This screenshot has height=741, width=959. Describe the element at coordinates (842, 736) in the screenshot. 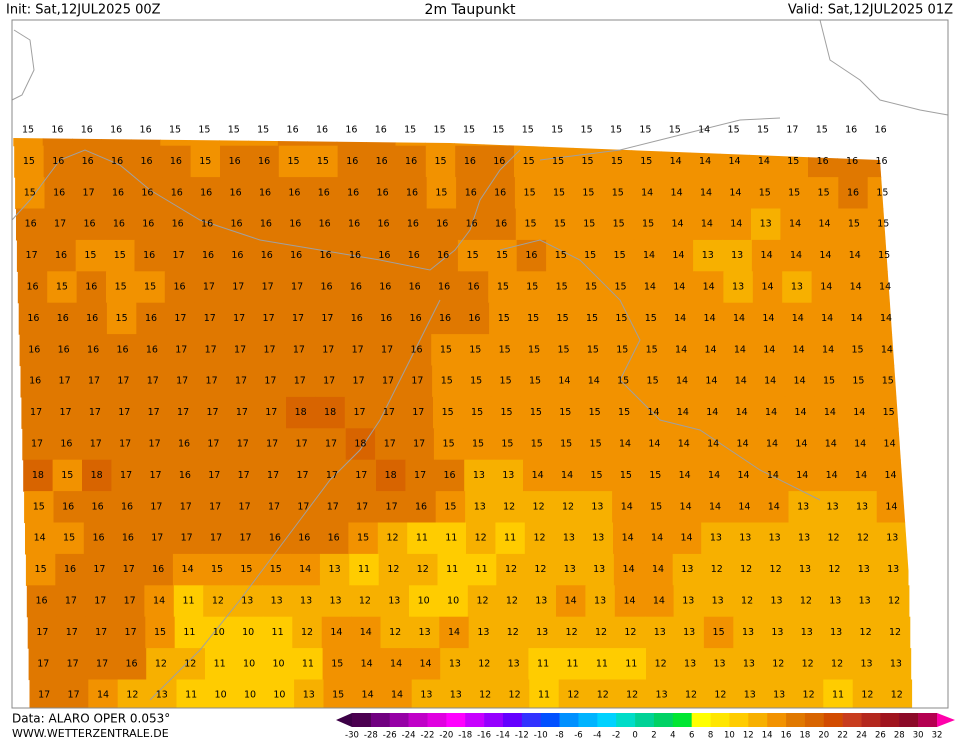

I see `legend-tick-label: 22` at that location.